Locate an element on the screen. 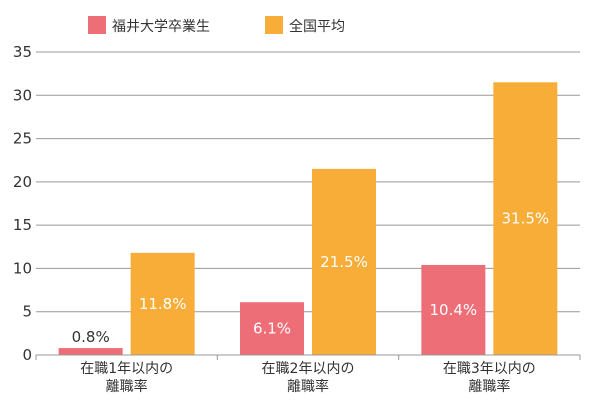 The width and height of the screenshot is (594, 410). y-tick-label: 35 is located at coordinates (22, 52).